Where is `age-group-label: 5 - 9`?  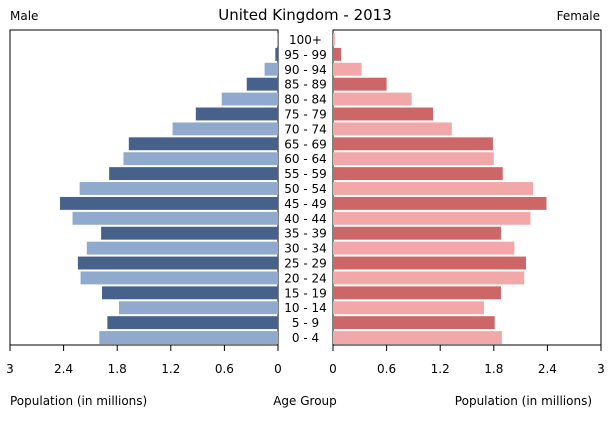
age-group-label: 5 - 9 is located at coordinates (305, 323).